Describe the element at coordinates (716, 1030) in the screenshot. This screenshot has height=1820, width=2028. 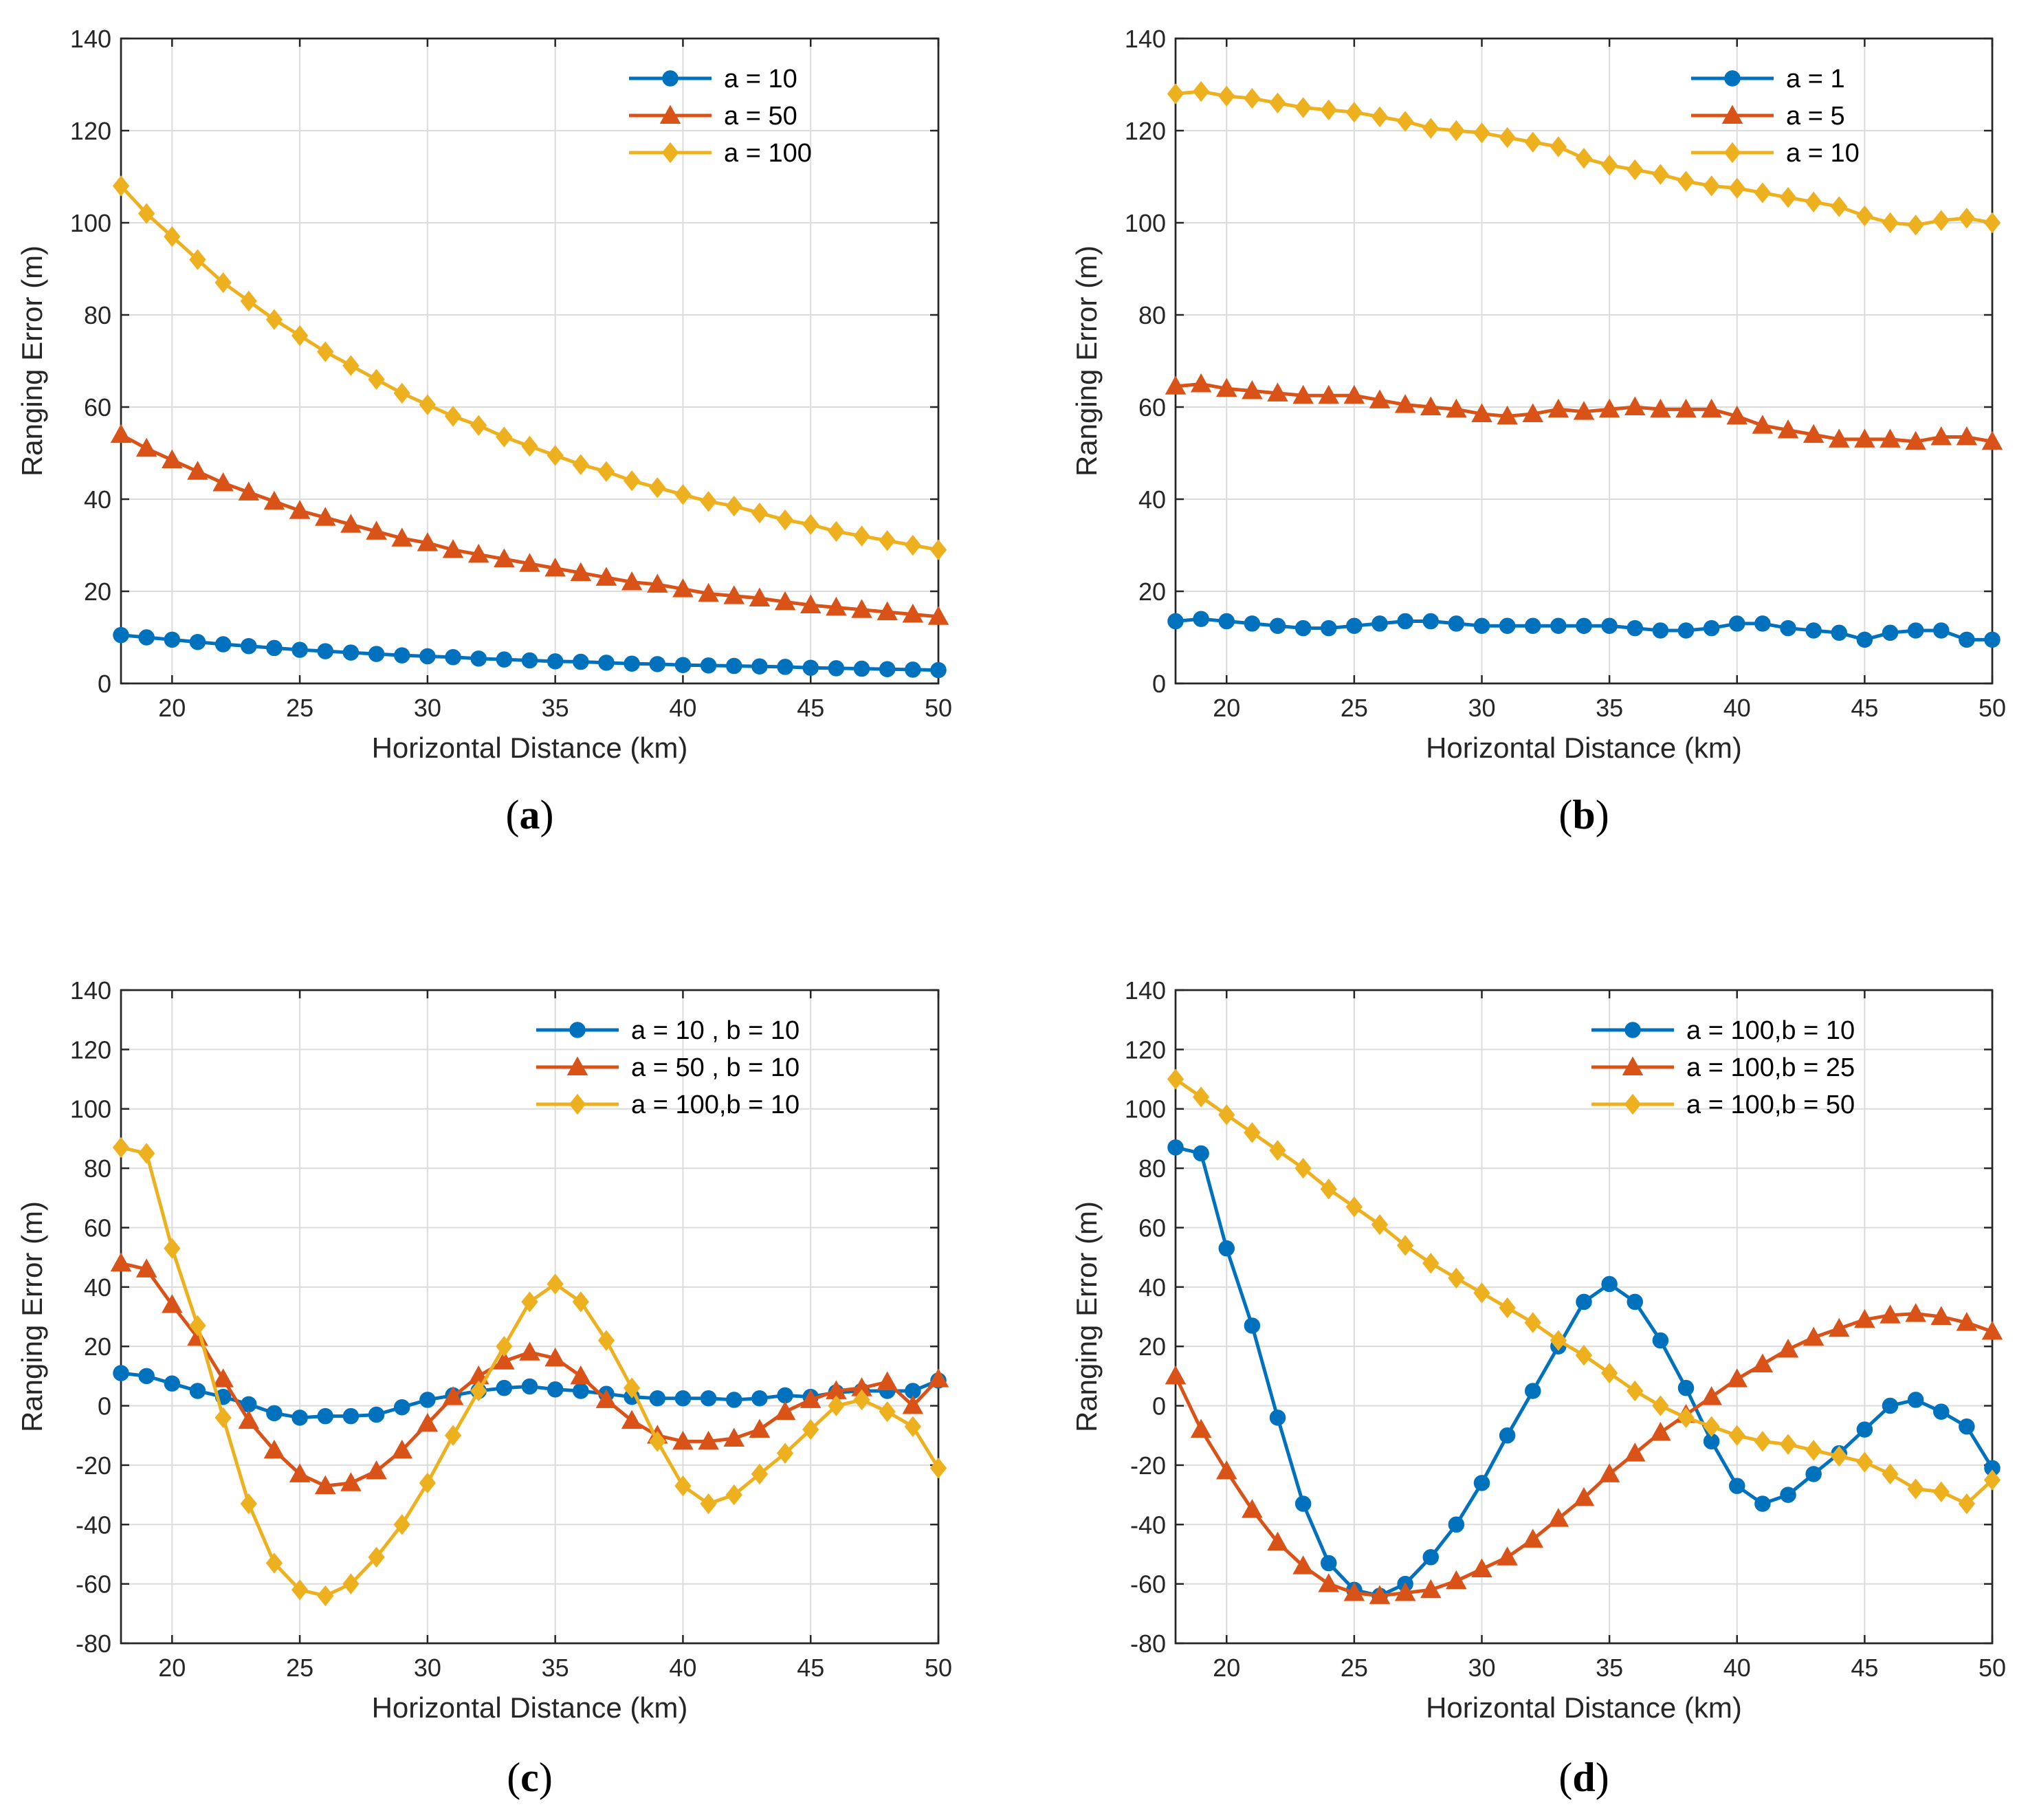
I see `legend-label: a = 10 , b = 10` at that location.